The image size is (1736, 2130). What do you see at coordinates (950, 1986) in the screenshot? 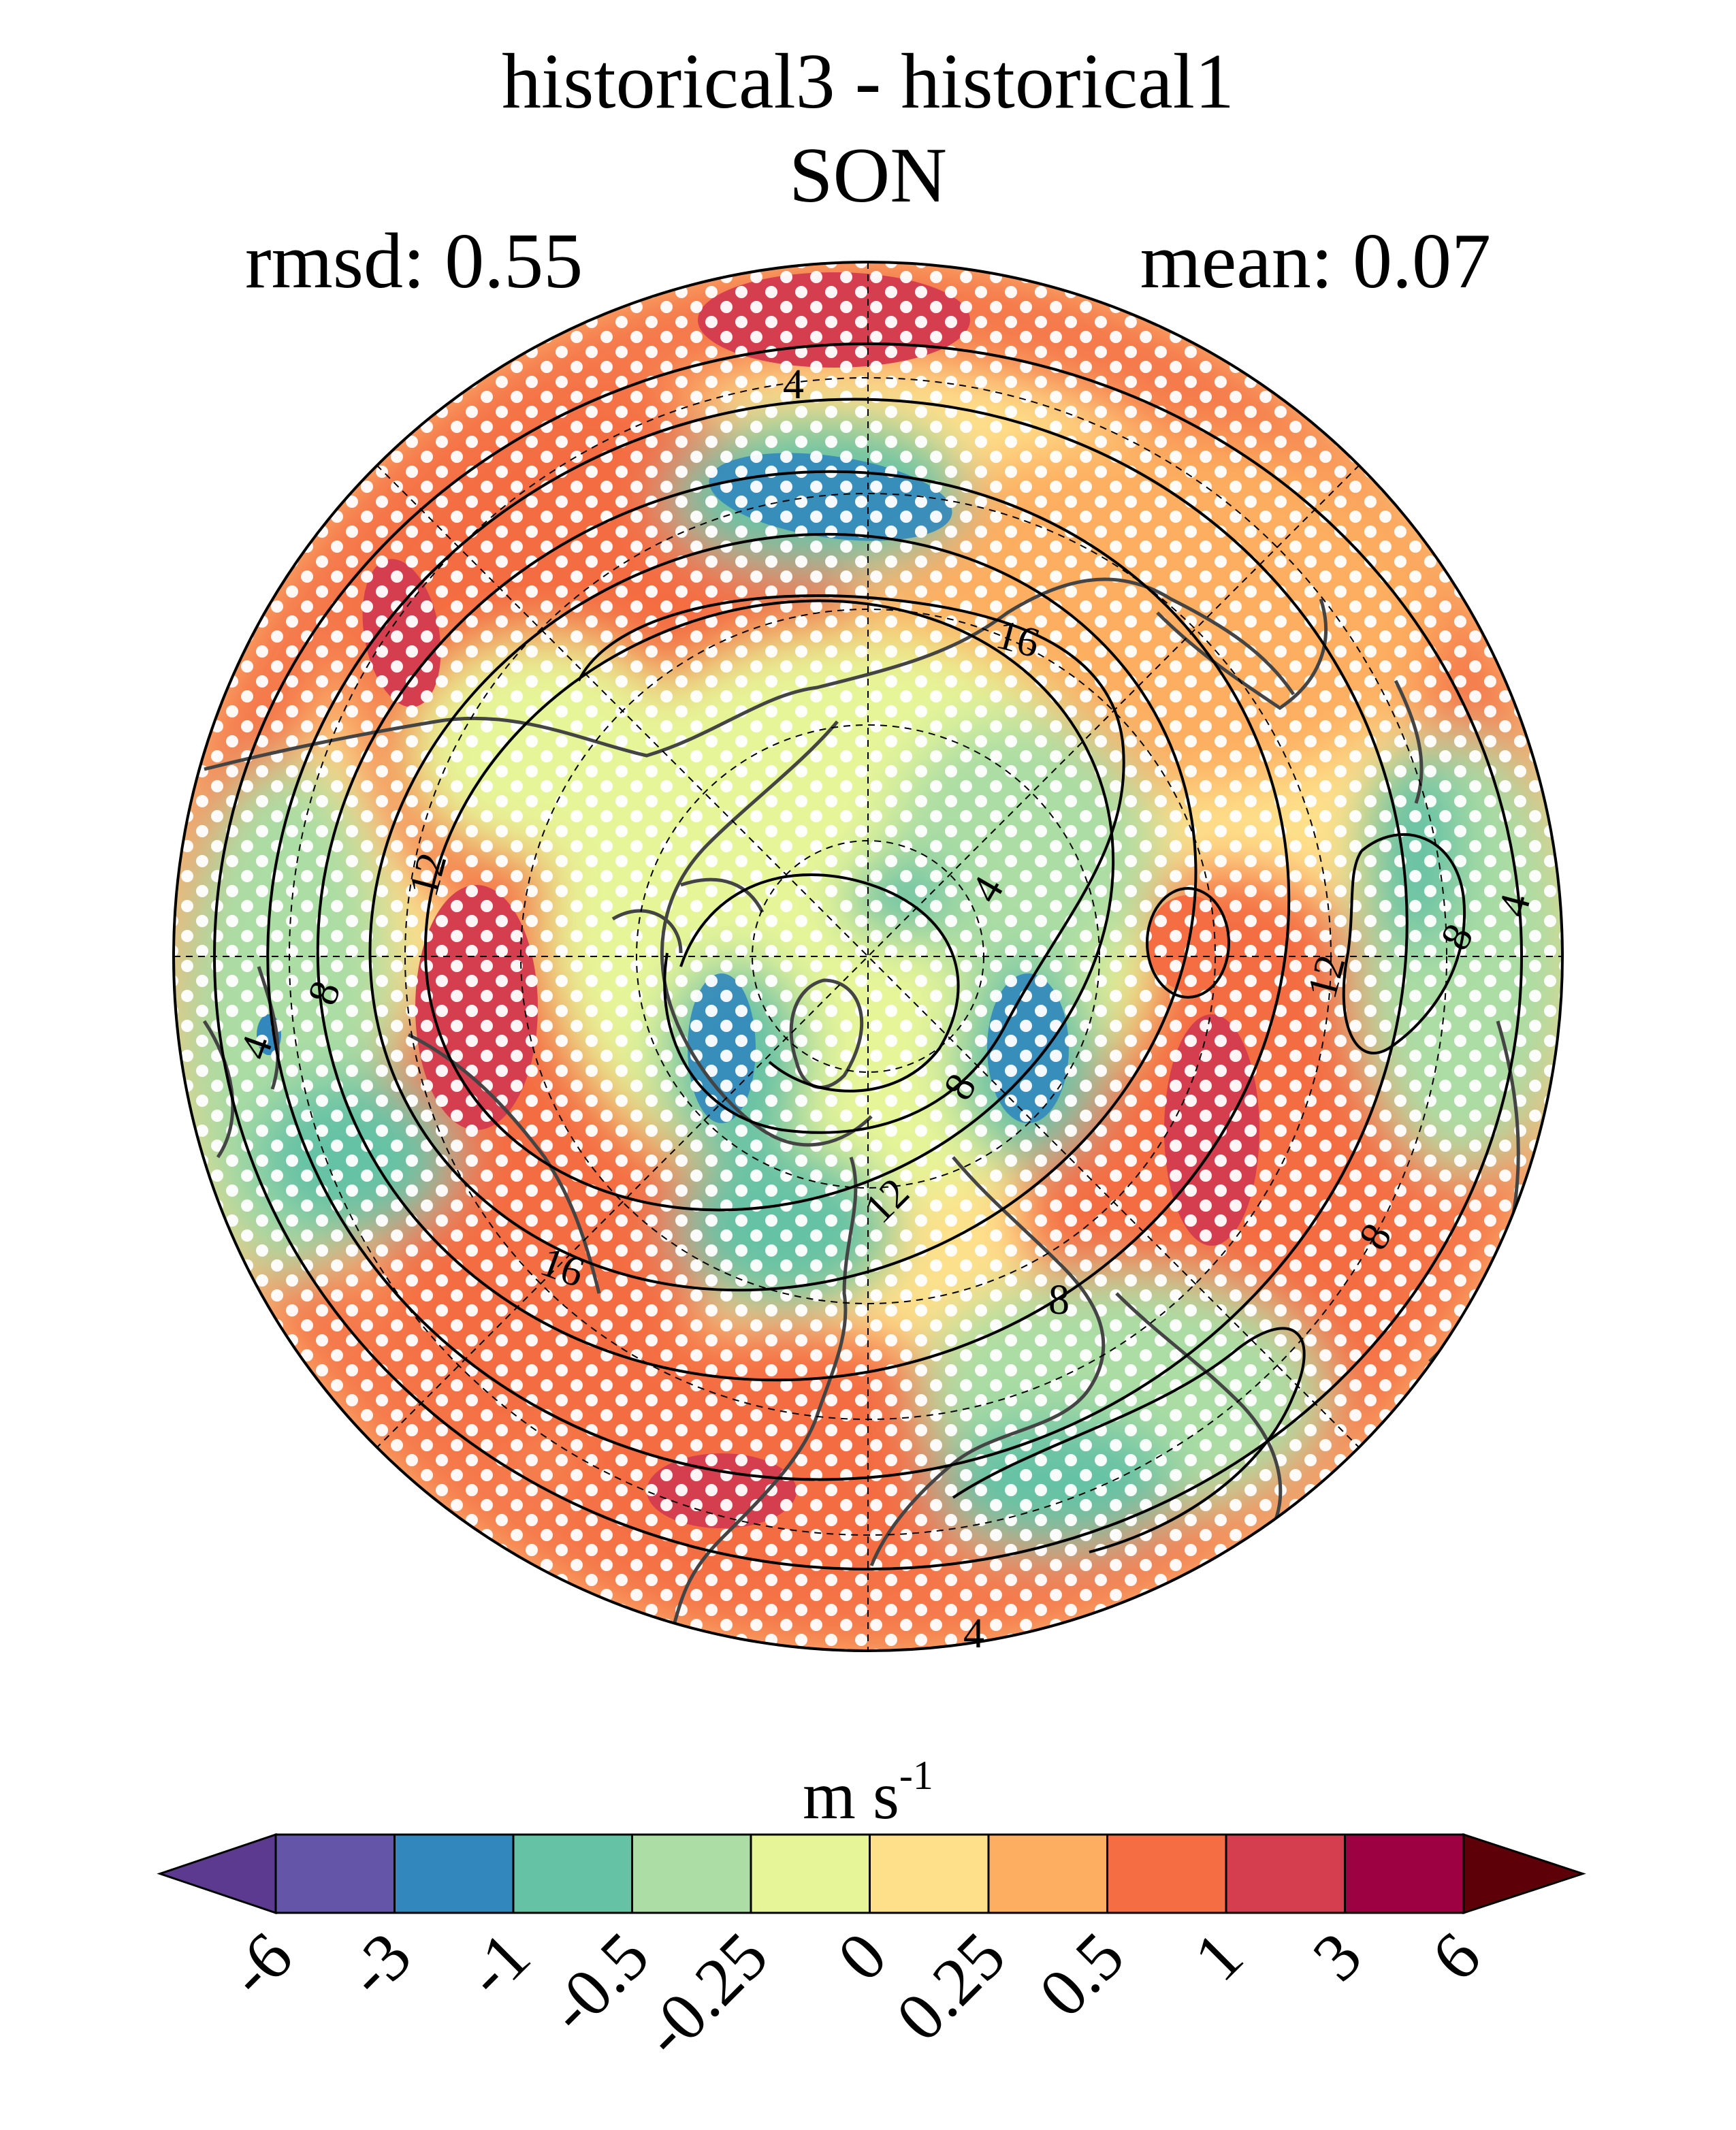
I see `colorbar-tick-label: 0.25` at bounding box center [950, 1986].